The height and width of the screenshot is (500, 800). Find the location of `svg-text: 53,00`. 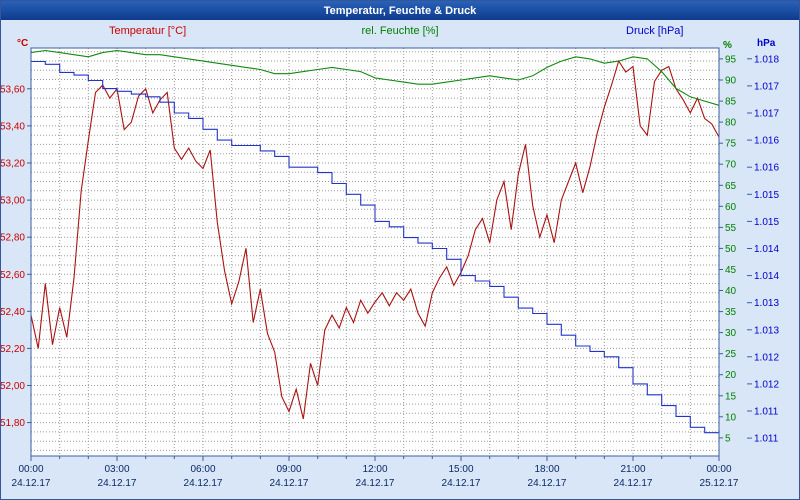

svg-text: 53,00 is located at coordinates (13, 201).